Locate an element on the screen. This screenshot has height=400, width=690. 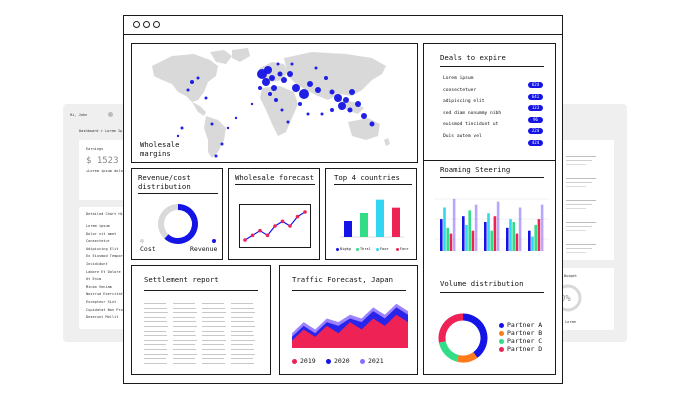
deal-count-badge: 123 is located at coordinates (535, 108).